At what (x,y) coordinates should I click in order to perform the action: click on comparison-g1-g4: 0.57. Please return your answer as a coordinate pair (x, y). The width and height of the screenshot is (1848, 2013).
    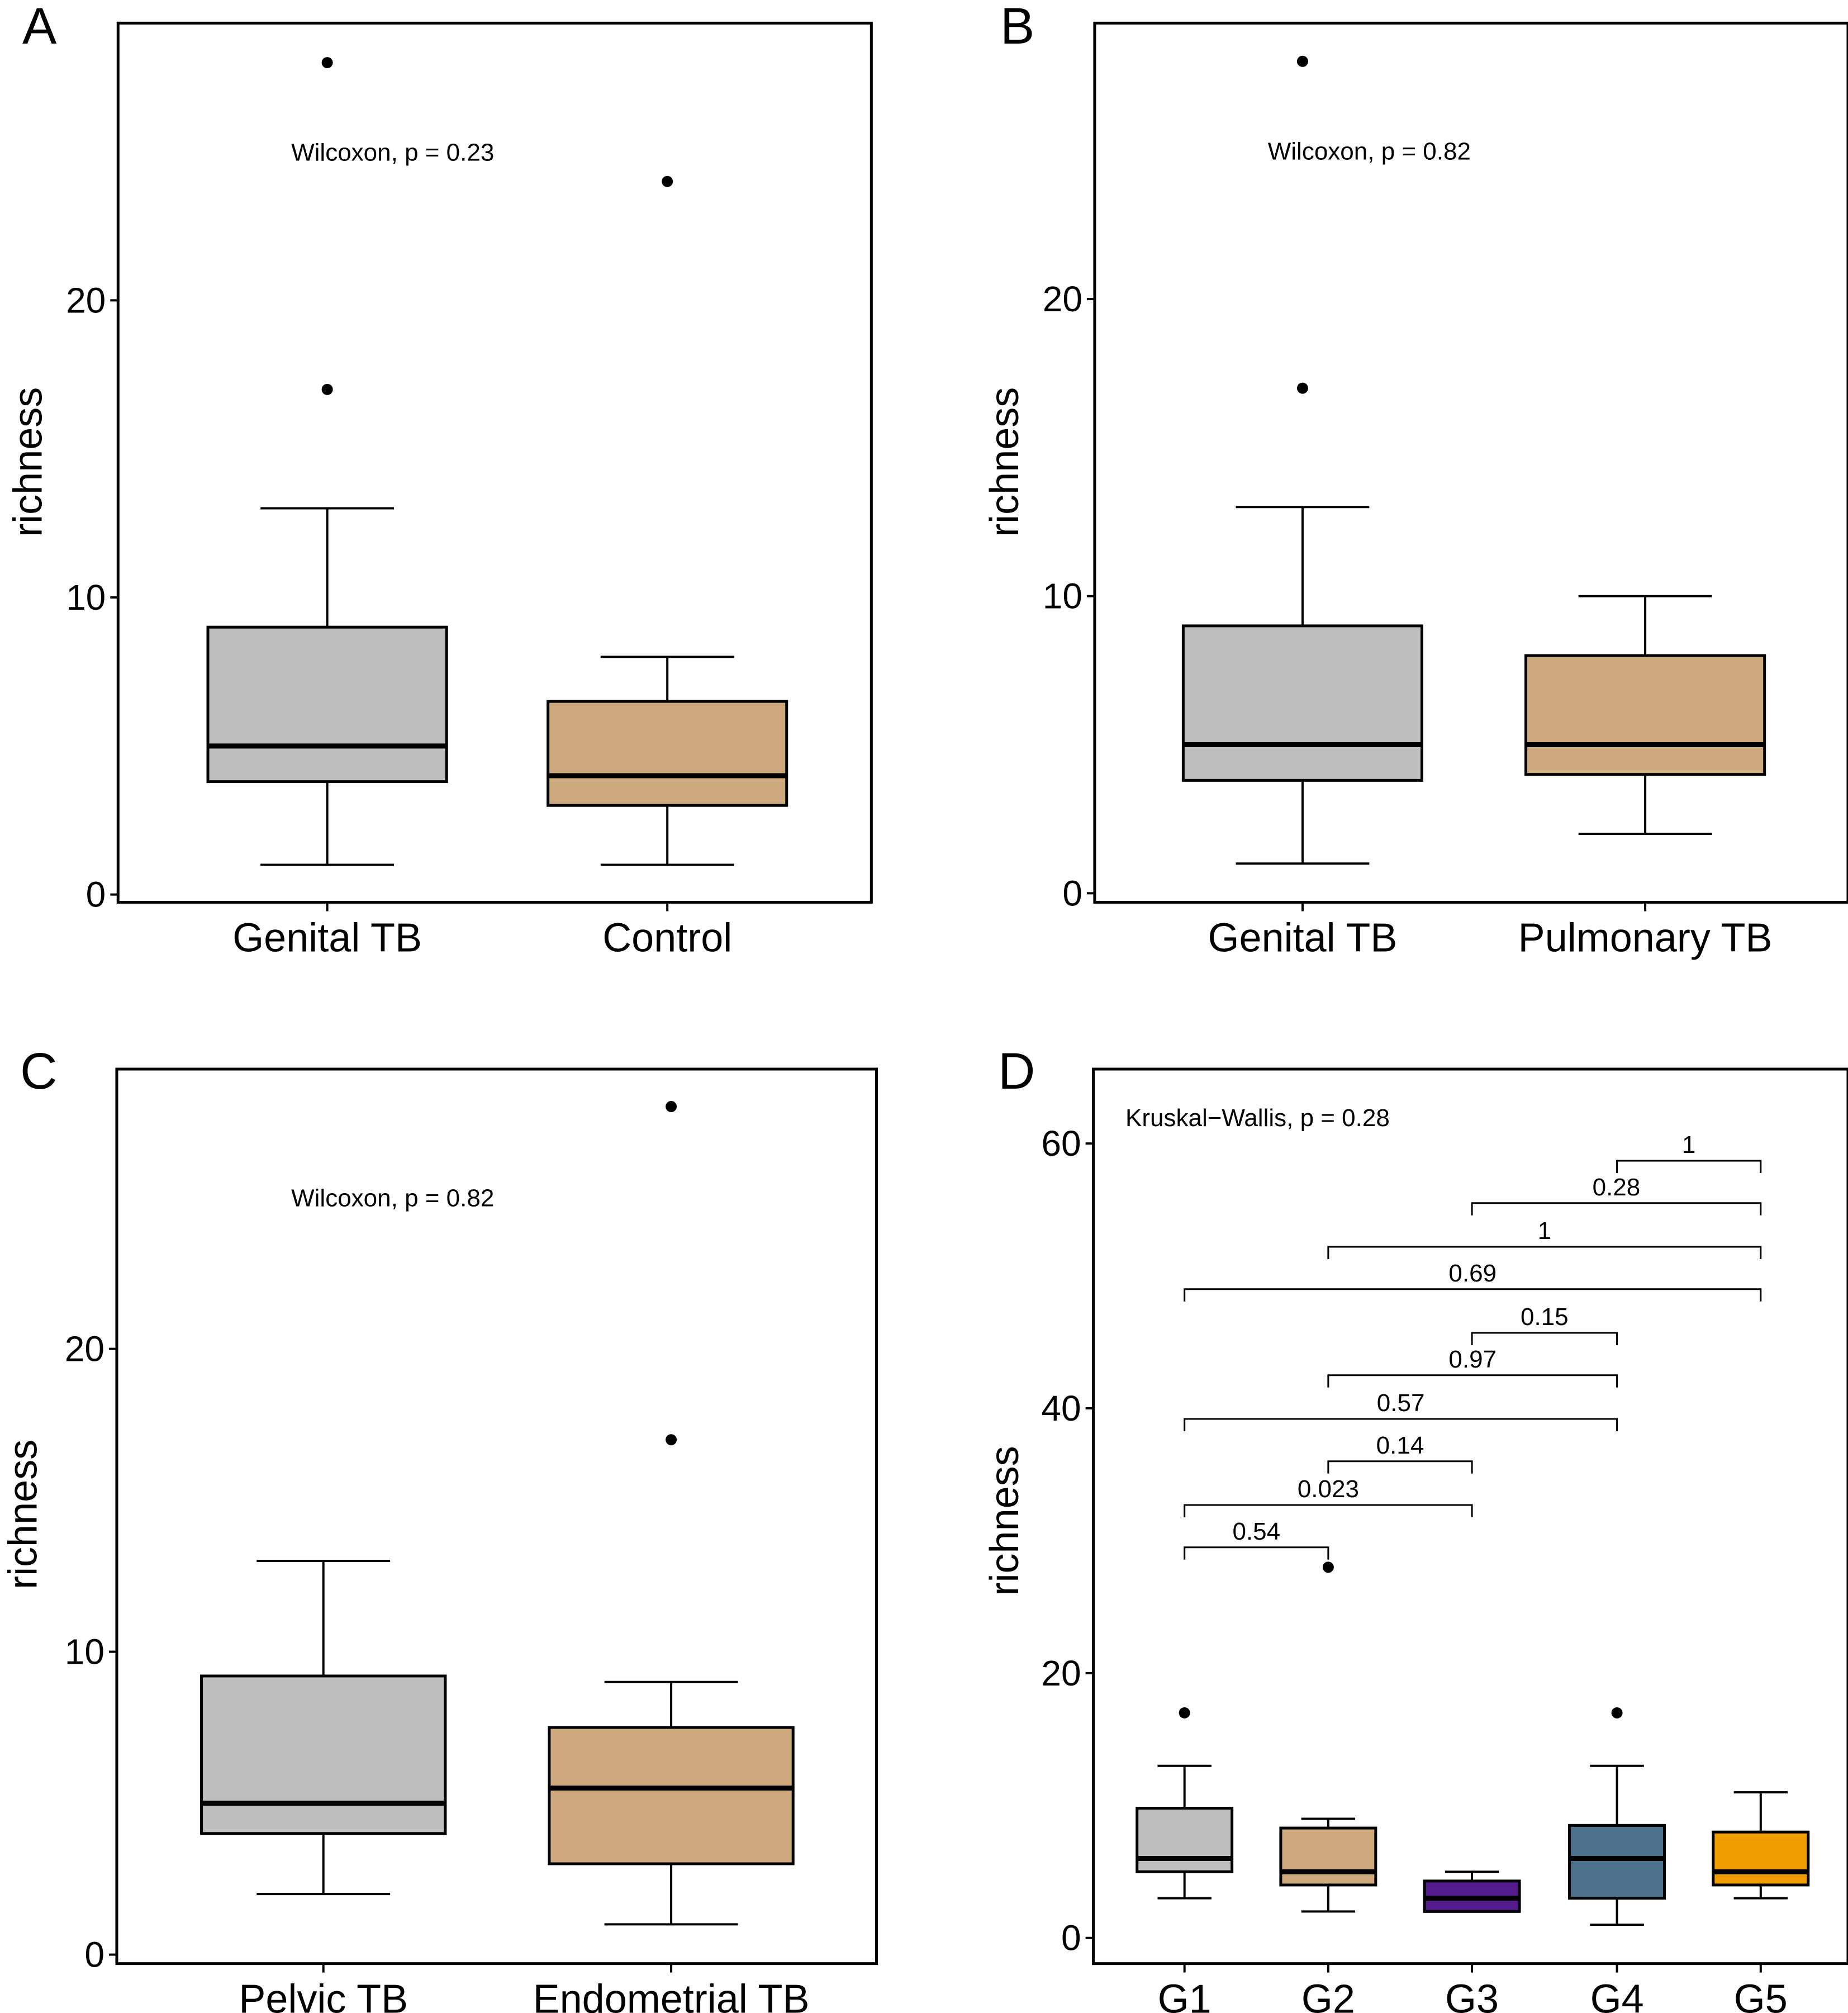
    Looking at the image, I should click on (1401, 1410).